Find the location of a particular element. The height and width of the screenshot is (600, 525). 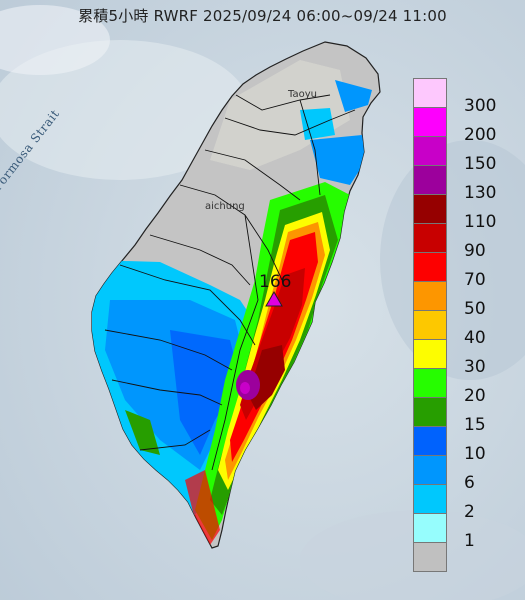

legend-label: 50 is located at coordinates (475, 309).